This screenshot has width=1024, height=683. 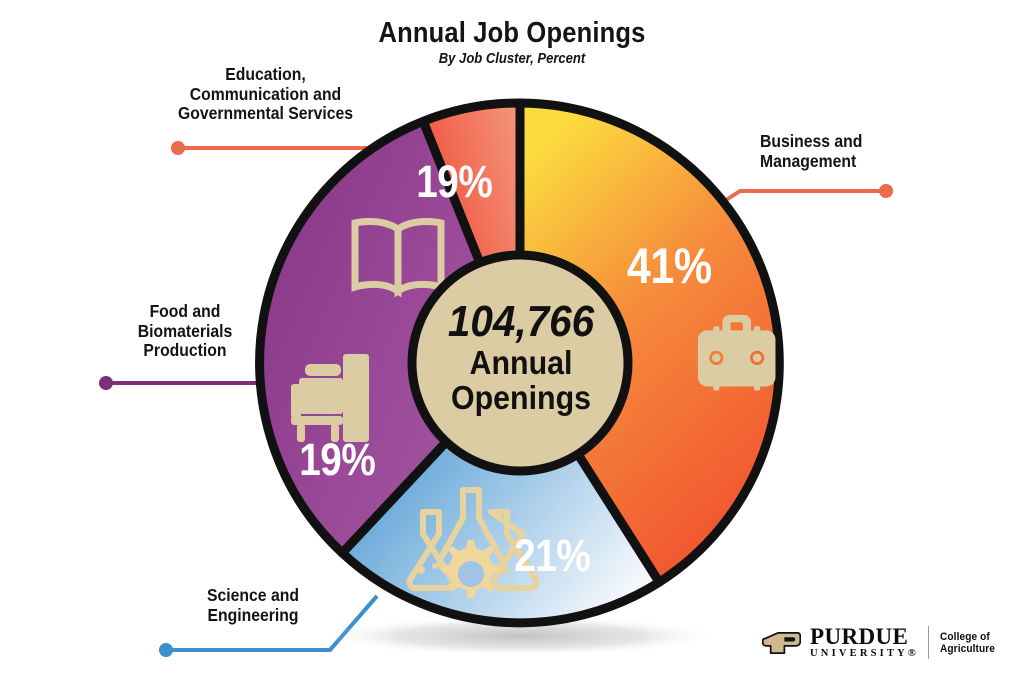 I want to click on leader-dot-science, so click(x=166, y=650).